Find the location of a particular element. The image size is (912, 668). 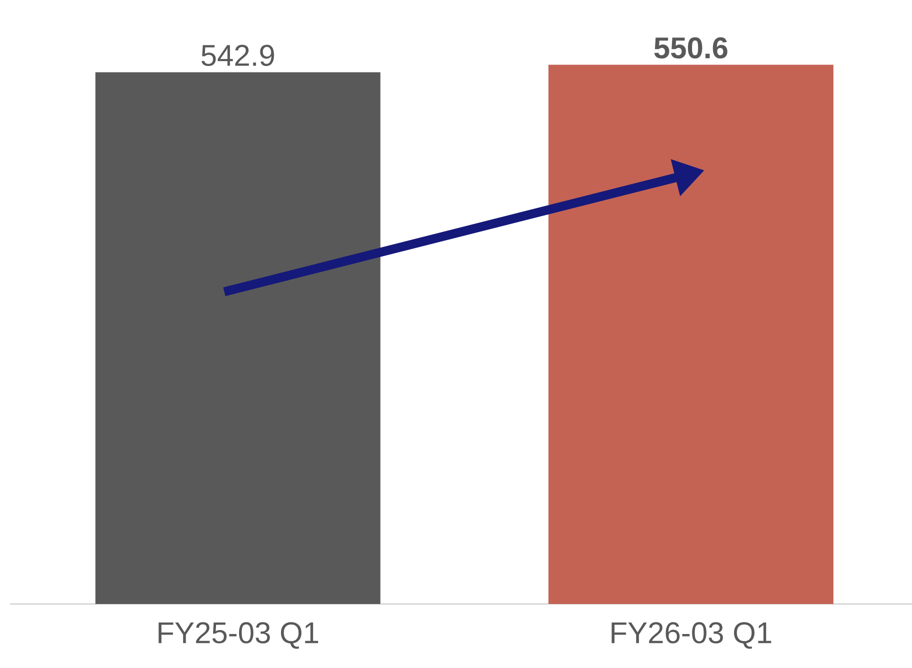

data-label: 550.6 is located at coordinates (691, 47).